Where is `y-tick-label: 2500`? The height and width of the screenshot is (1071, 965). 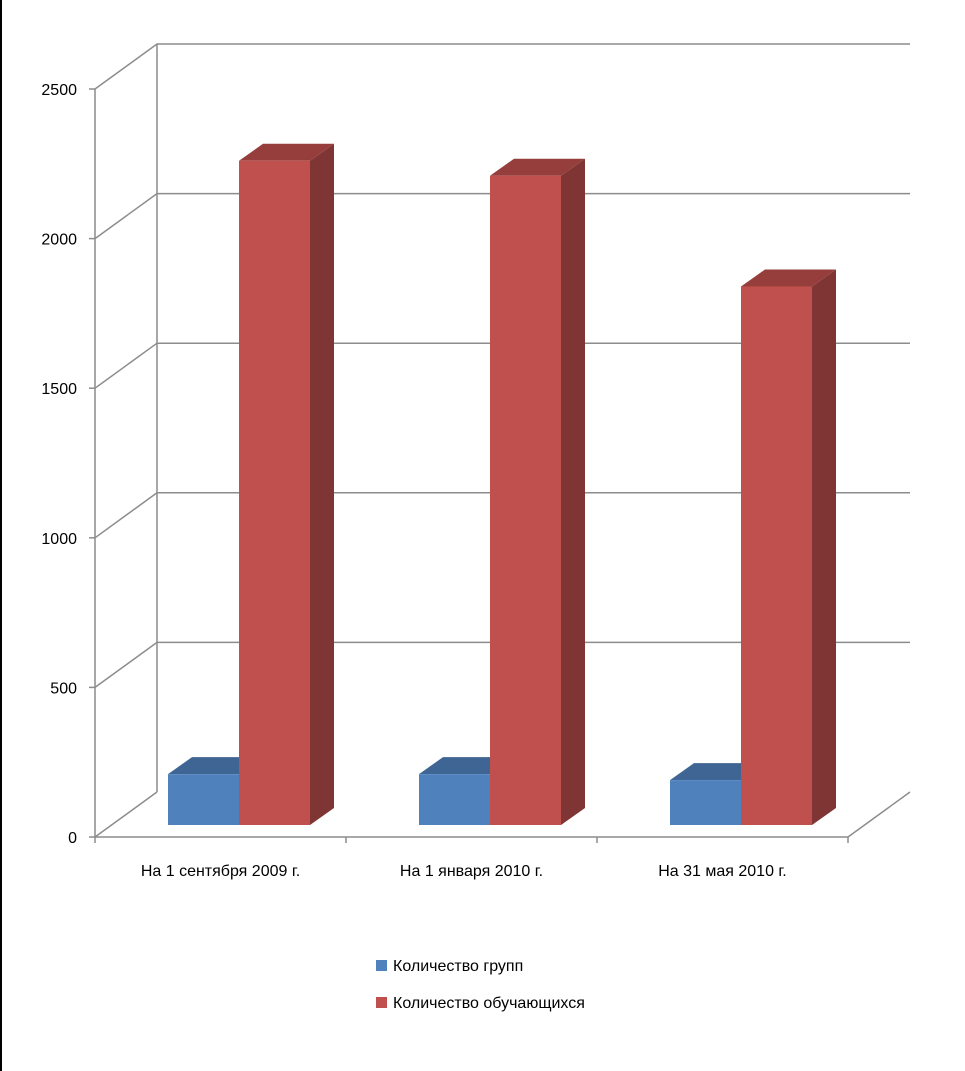 y-tick-label: 2500 is located at coordinates (59, 90).